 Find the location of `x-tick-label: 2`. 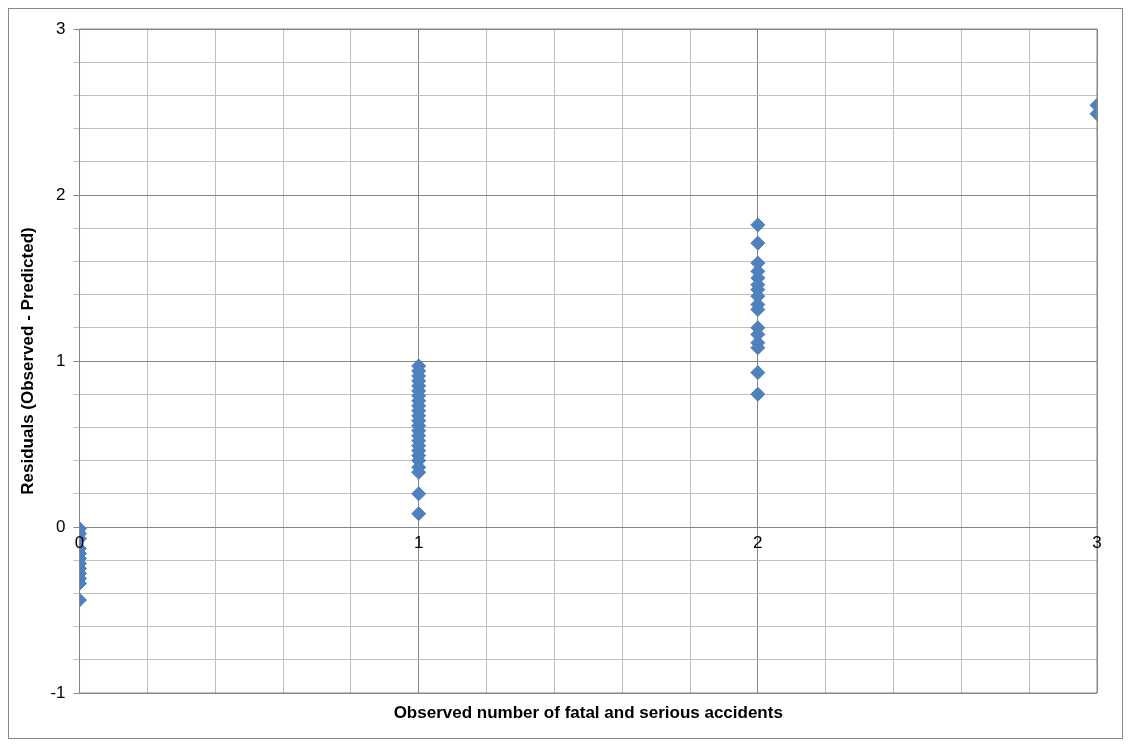

x-tick-label: 2 is located at coordinates (758, 543).